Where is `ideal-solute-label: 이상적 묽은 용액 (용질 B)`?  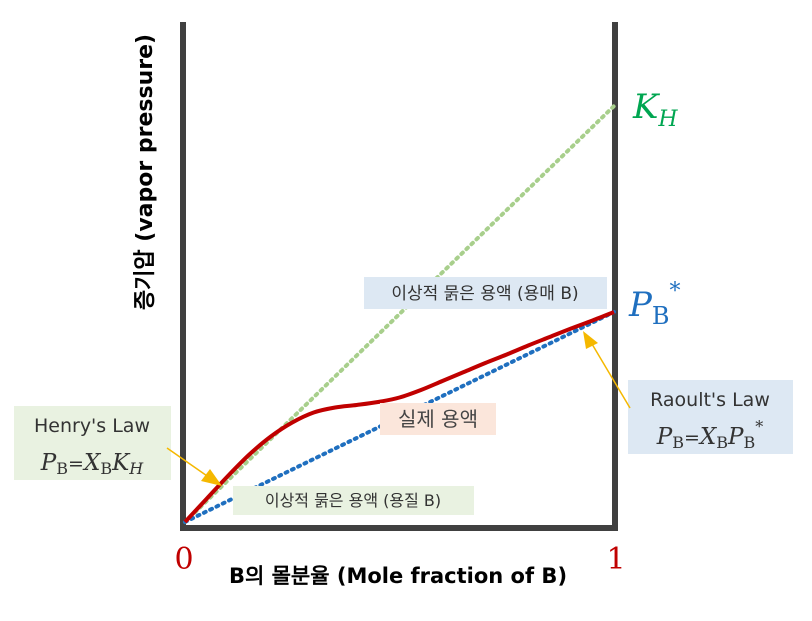
ideal-solute-label: 이상적 묽은 용액 (용질 B) is located at coordinates (353, 500).